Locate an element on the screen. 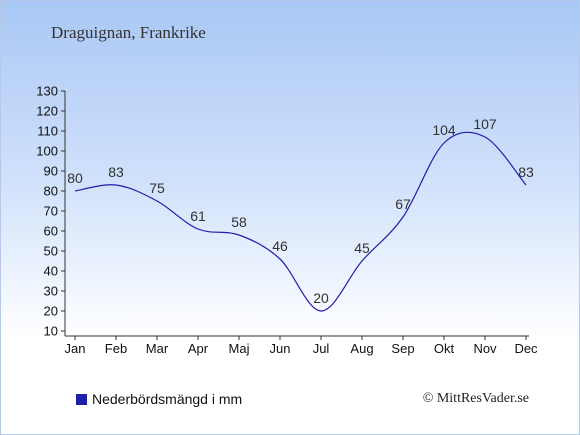  x-tick-label: Sep is located at coordinates (402, 348).